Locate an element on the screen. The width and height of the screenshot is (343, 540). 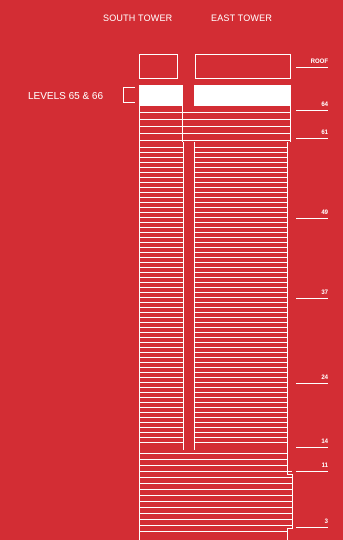
level-marker-64: 64 is located at coordinates (312, 106).